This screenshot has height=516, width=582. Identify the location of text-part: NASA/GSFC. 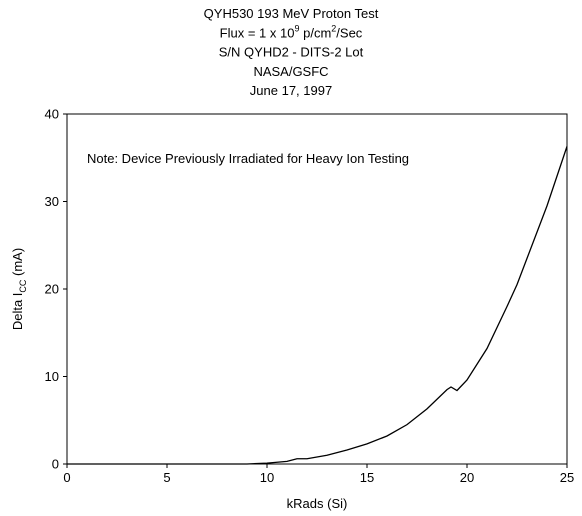
(290, 71).